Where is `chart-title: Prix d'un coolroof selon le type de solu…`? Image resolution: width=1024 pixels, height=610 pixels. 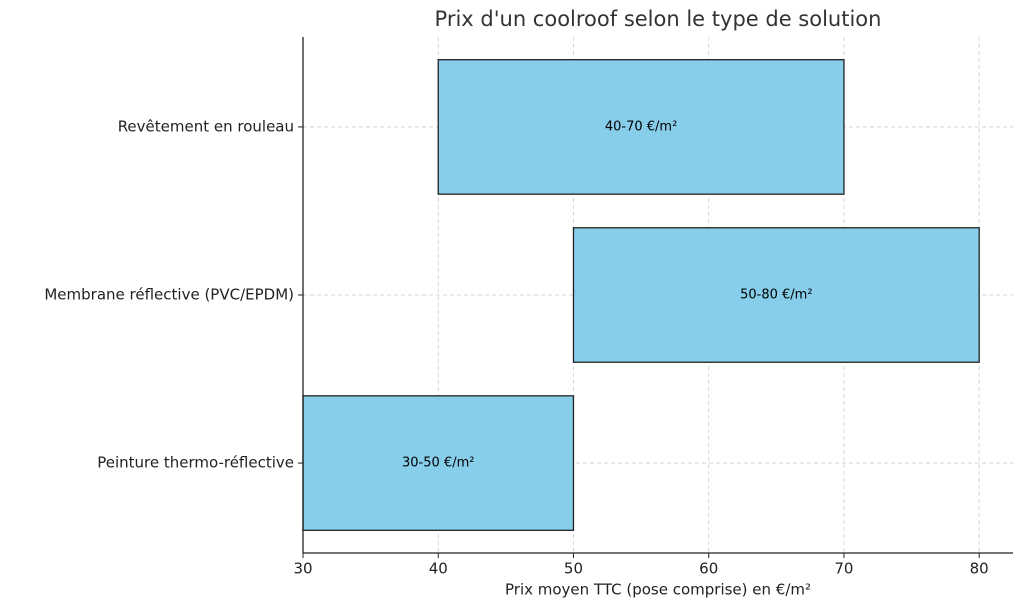
chart-title: Prix d'un coolroof selon le type de solu… is located at coordinates (658, 19).